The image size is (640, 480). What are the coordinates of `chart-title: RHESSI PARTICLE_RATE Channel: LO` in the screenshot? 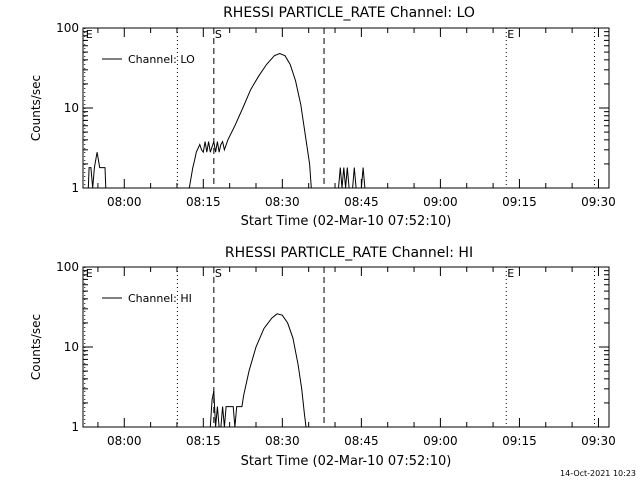 It's located at (349, 13).